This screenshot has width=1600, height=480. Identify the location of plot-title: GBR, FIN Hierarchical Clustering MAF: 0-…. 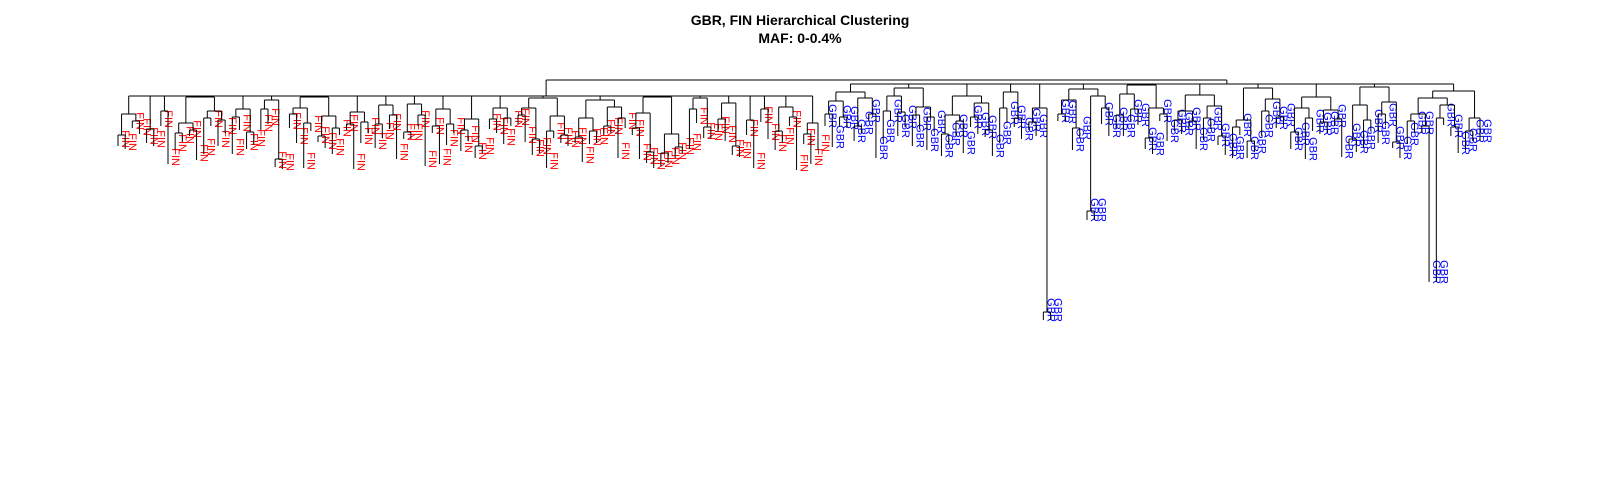
(800, 29).